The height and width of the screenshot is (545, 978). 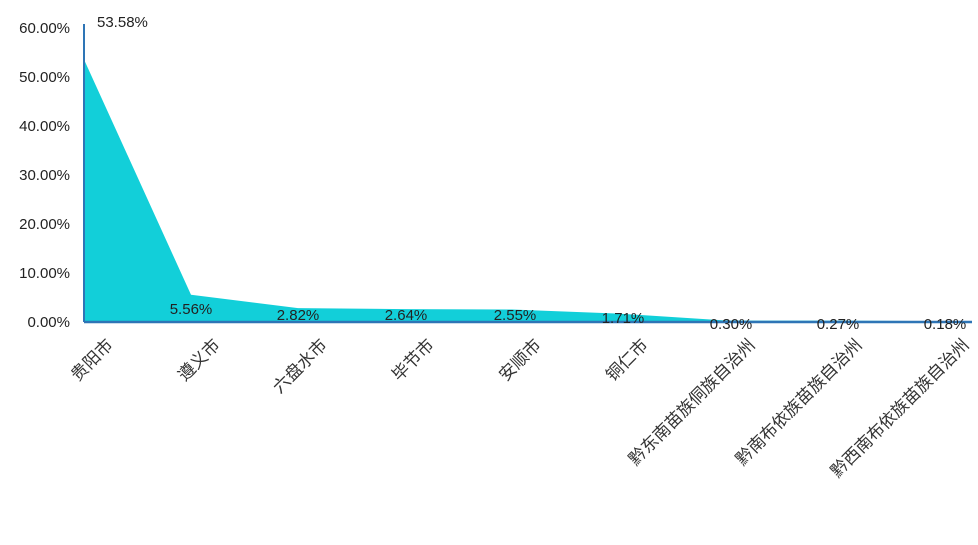 What do you see at coordinates (515, 315) in the screenshot?
I see `data-label: 2.55%` at bounding box center [515, 315].